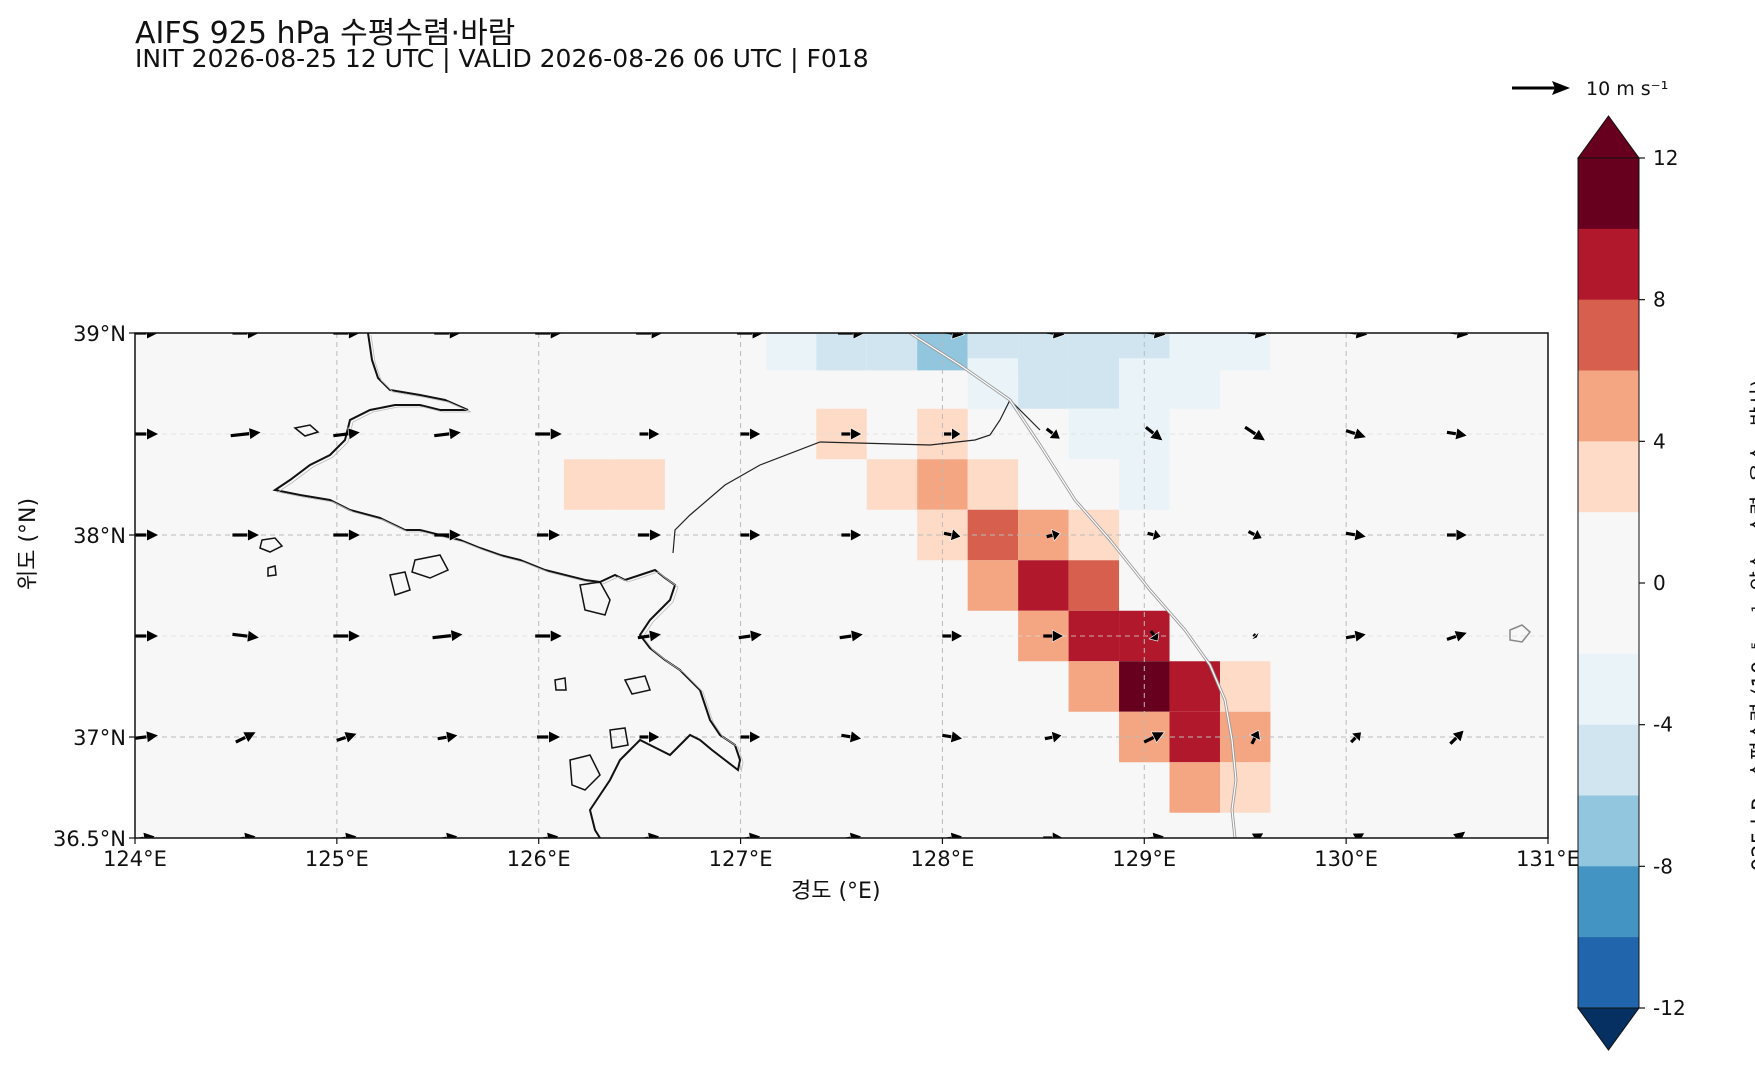  I want to click on colorbar, so click(1608, 583).